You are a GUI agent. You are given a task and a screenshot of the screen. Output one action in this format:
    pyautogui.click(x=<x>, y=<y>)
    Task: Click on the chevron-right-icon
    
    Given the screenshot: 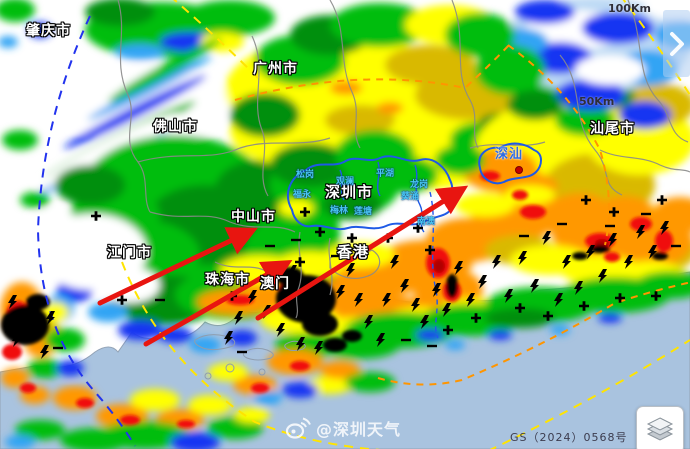 What is the action you would take?
    pyautogui.click(x=676, y=43)
    